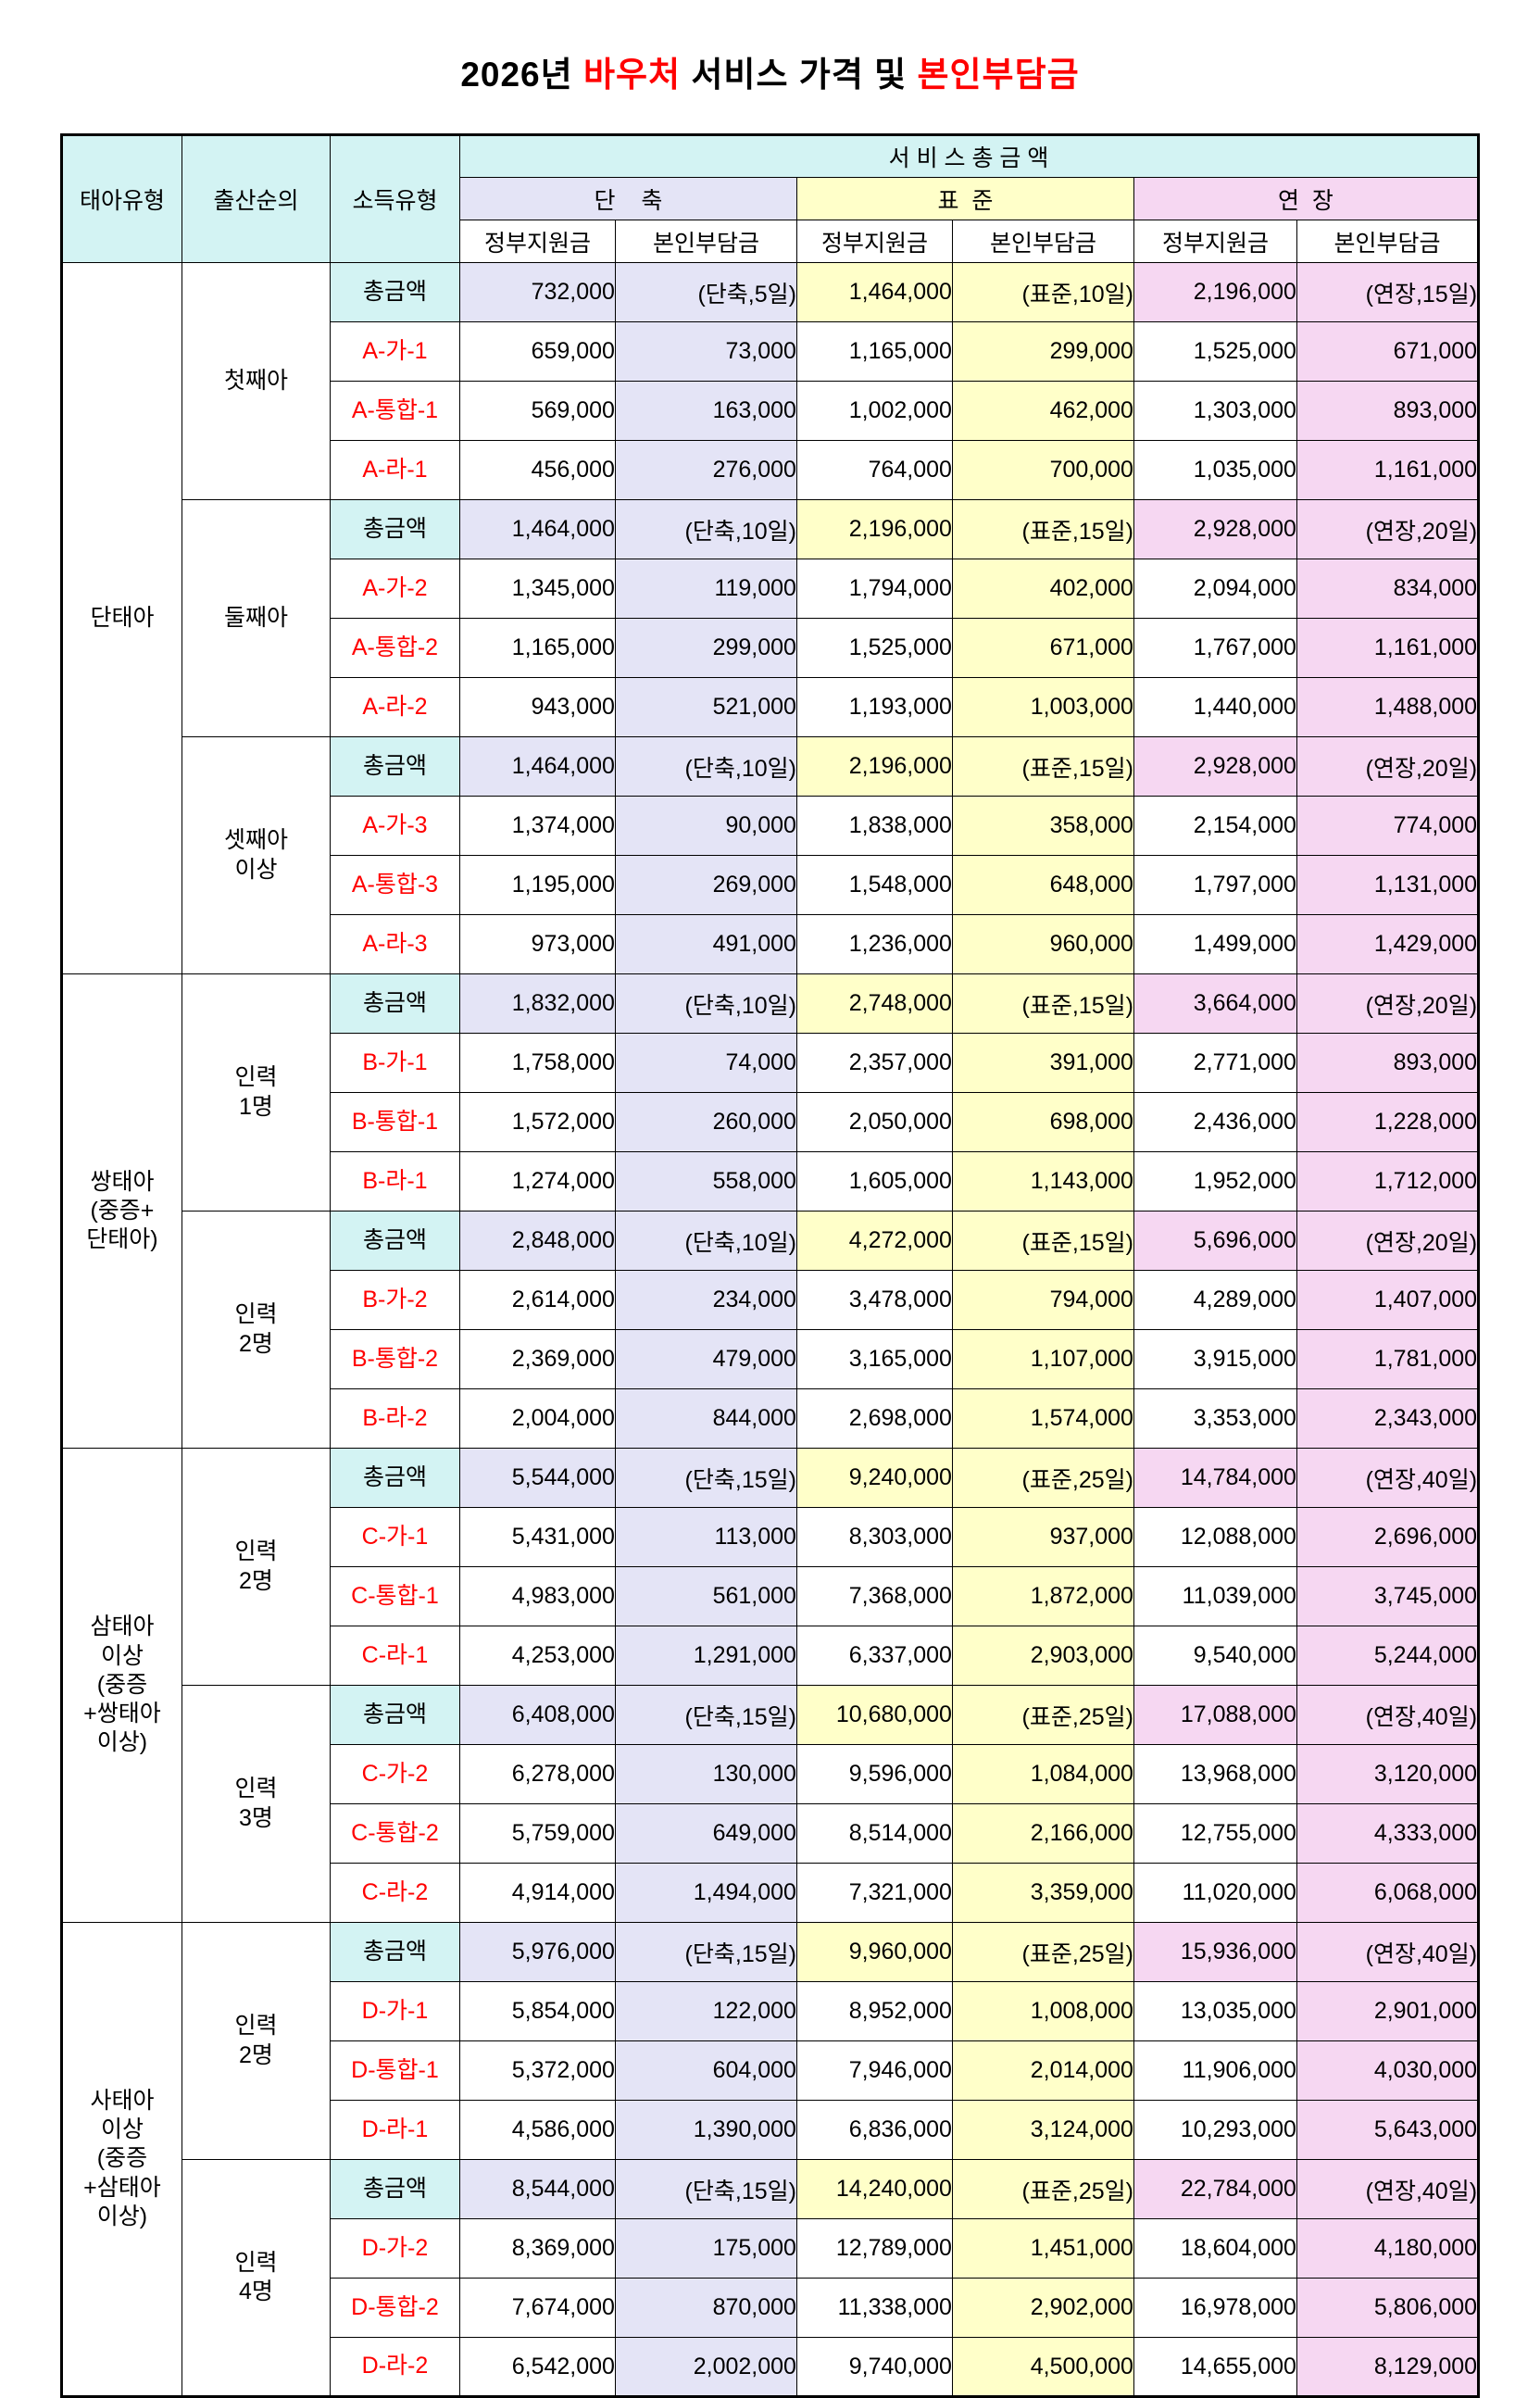 The width and height of the screenshot is (1540, 2398). I want to click on copay-cell: 2,343,000, so click(1388, 1419).